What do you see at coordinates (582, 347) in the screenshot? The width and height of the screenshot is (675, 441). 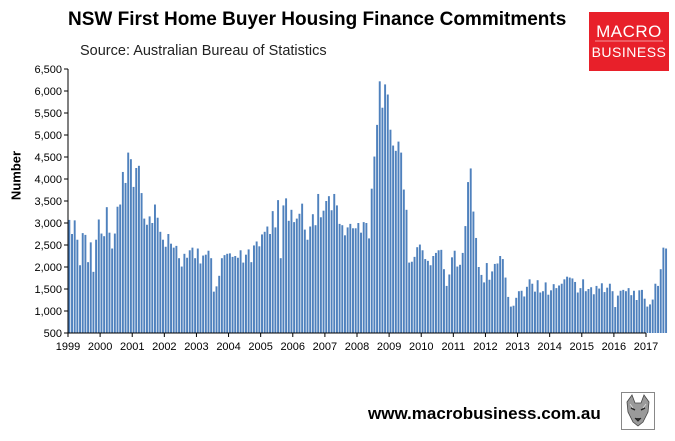 I see `x-tick-label: 2015` at bounding box center [582, 347].